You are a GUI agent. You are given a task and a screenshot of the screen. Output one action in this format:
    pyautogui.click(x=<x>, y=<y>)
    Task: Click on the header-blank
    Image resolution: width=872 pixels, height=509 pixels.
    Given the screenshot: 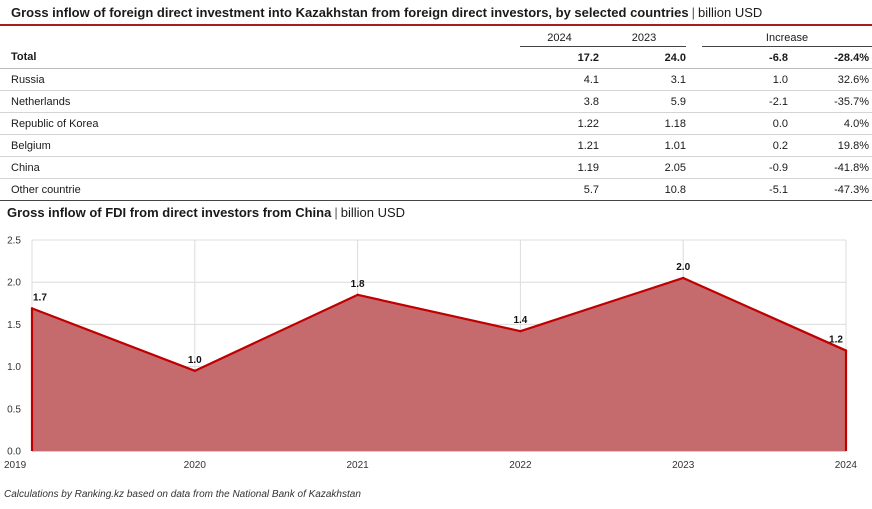 What is the action you would take?
    pyautogui.click(x=260, y=38)
    